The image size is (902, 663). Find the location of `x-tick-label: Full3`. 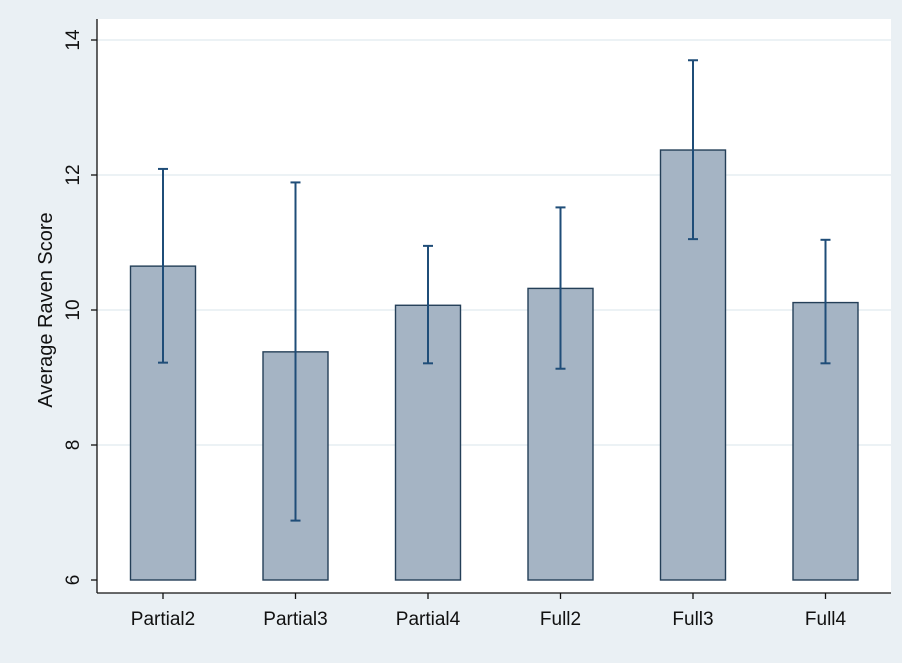

x-tick-label: Full3 is located at coordinates (692, 619).